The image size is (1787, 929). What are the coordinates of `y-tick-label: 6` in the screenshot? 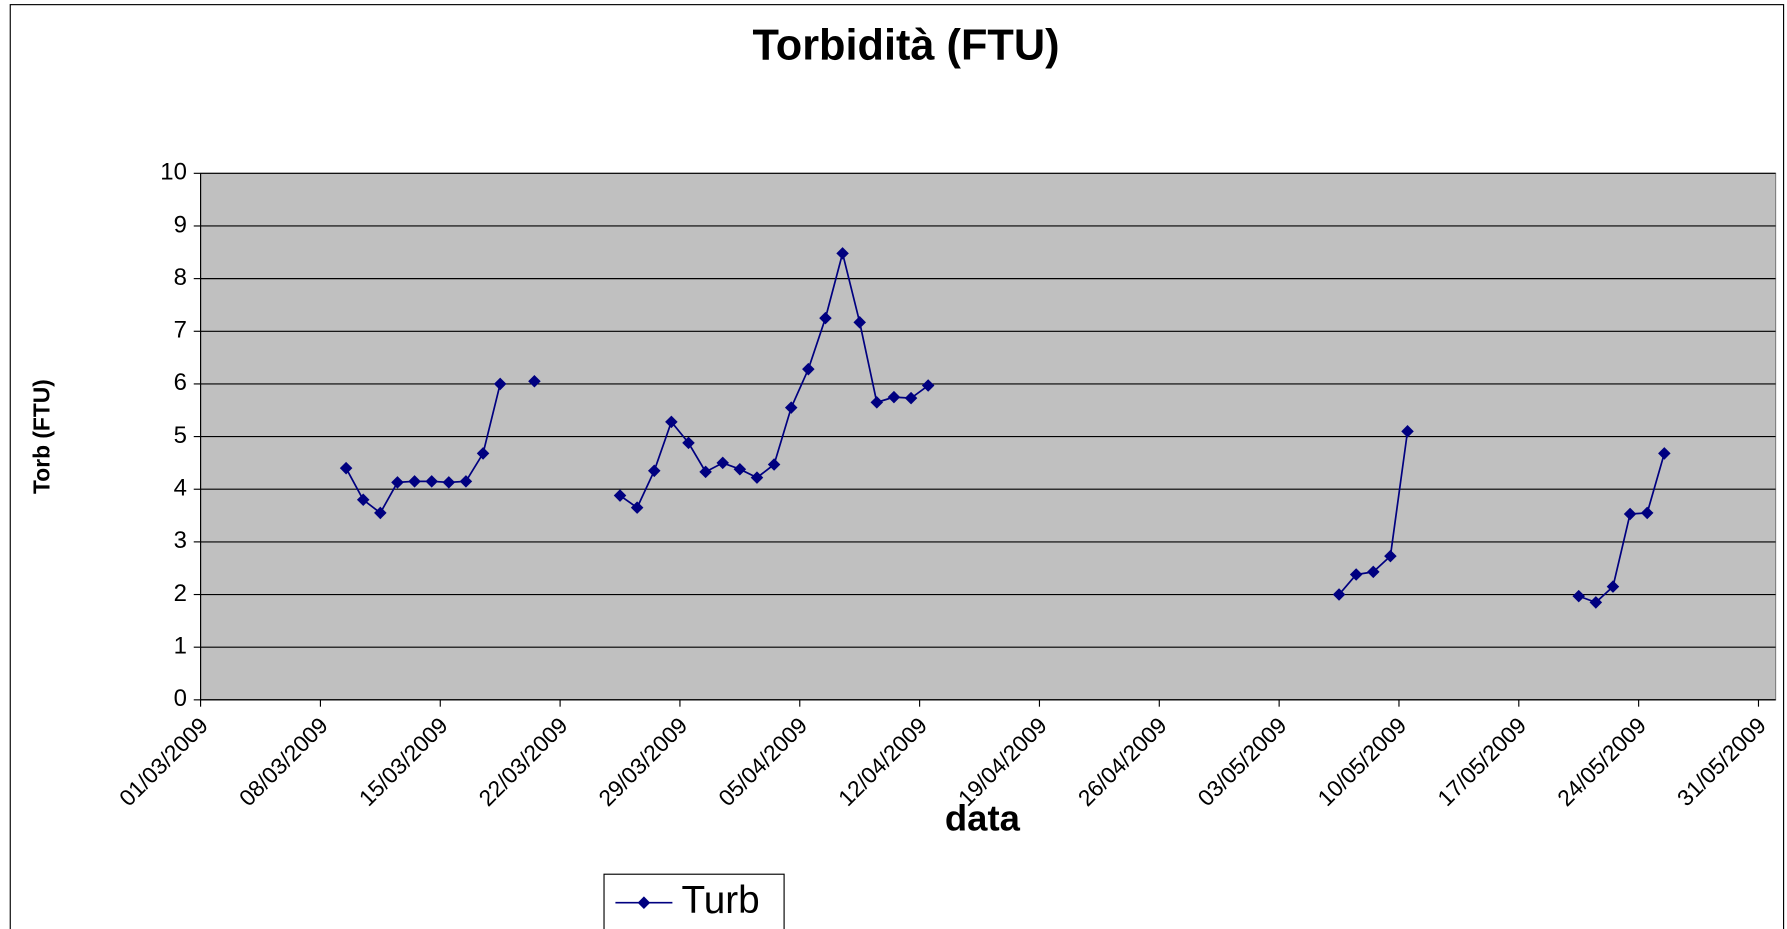 It's located at (180, 382).